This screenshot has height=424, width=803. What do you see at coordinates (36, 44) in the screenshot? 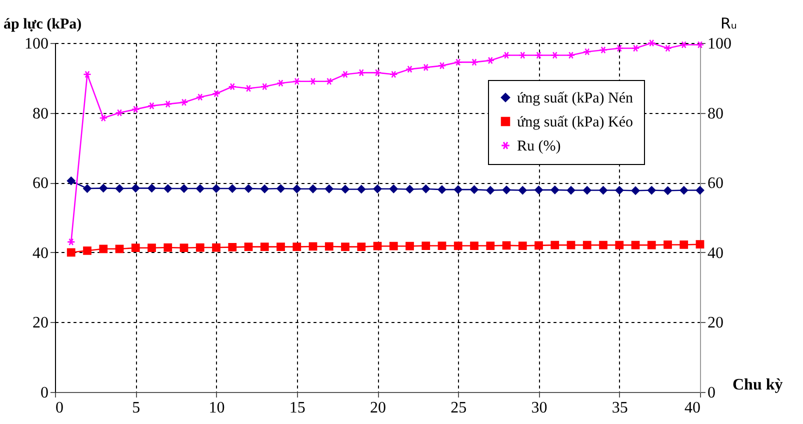
I see `y-tick-label: 100` at bounding box center [36, 44].